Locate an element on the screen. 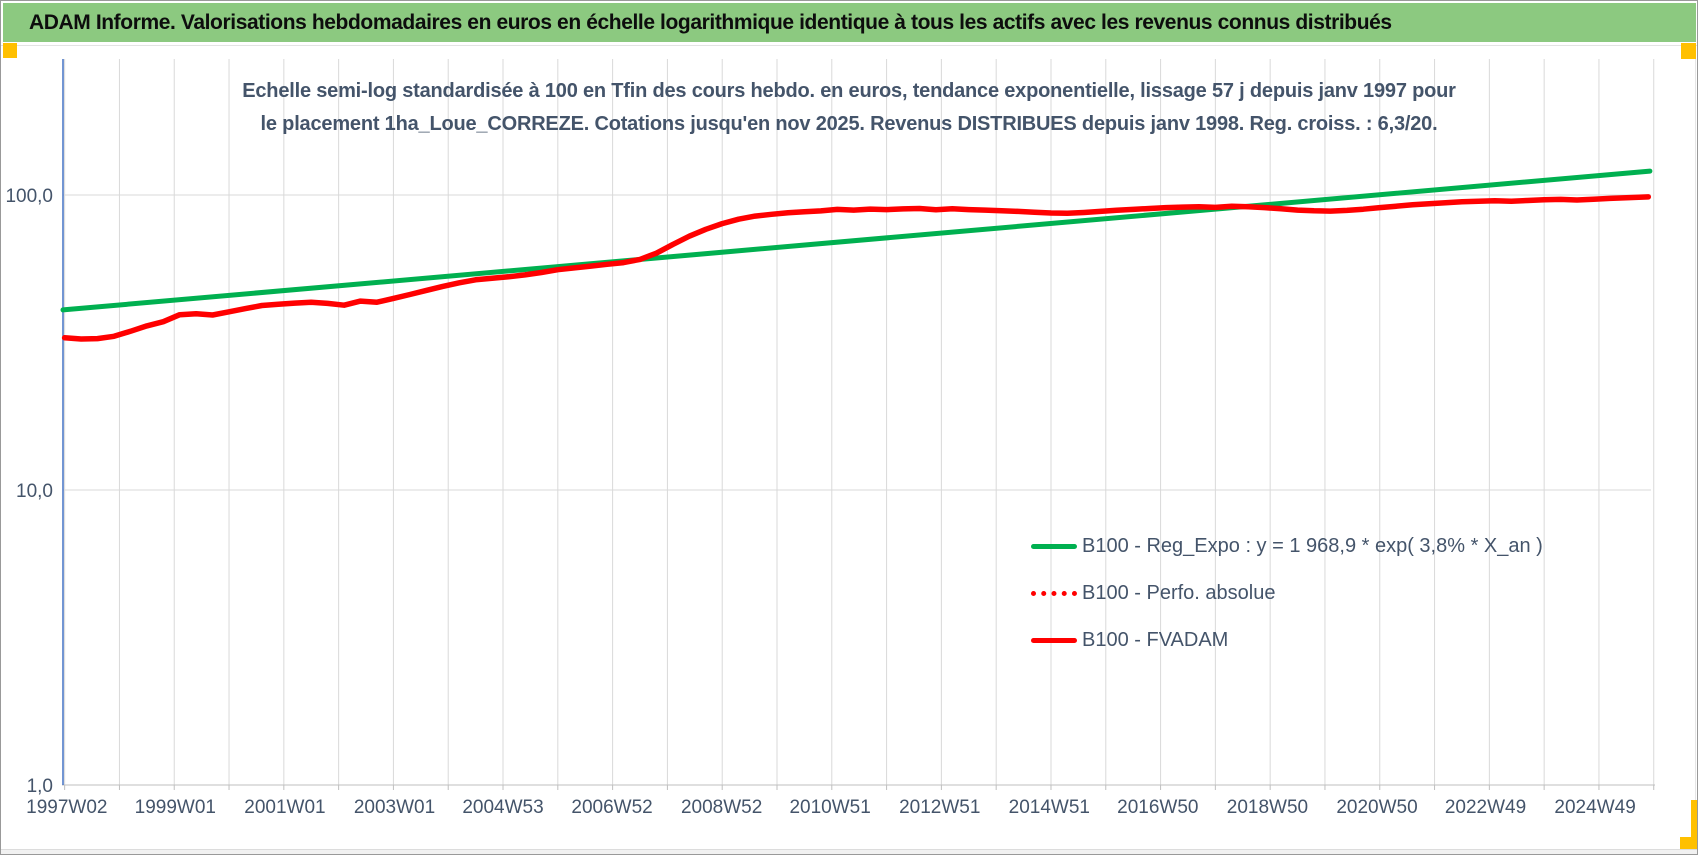 Image resolution: width=1698 pixels, height=855 pixels. x-tick-label: 2008W52 is located at coordinates (721, 807).